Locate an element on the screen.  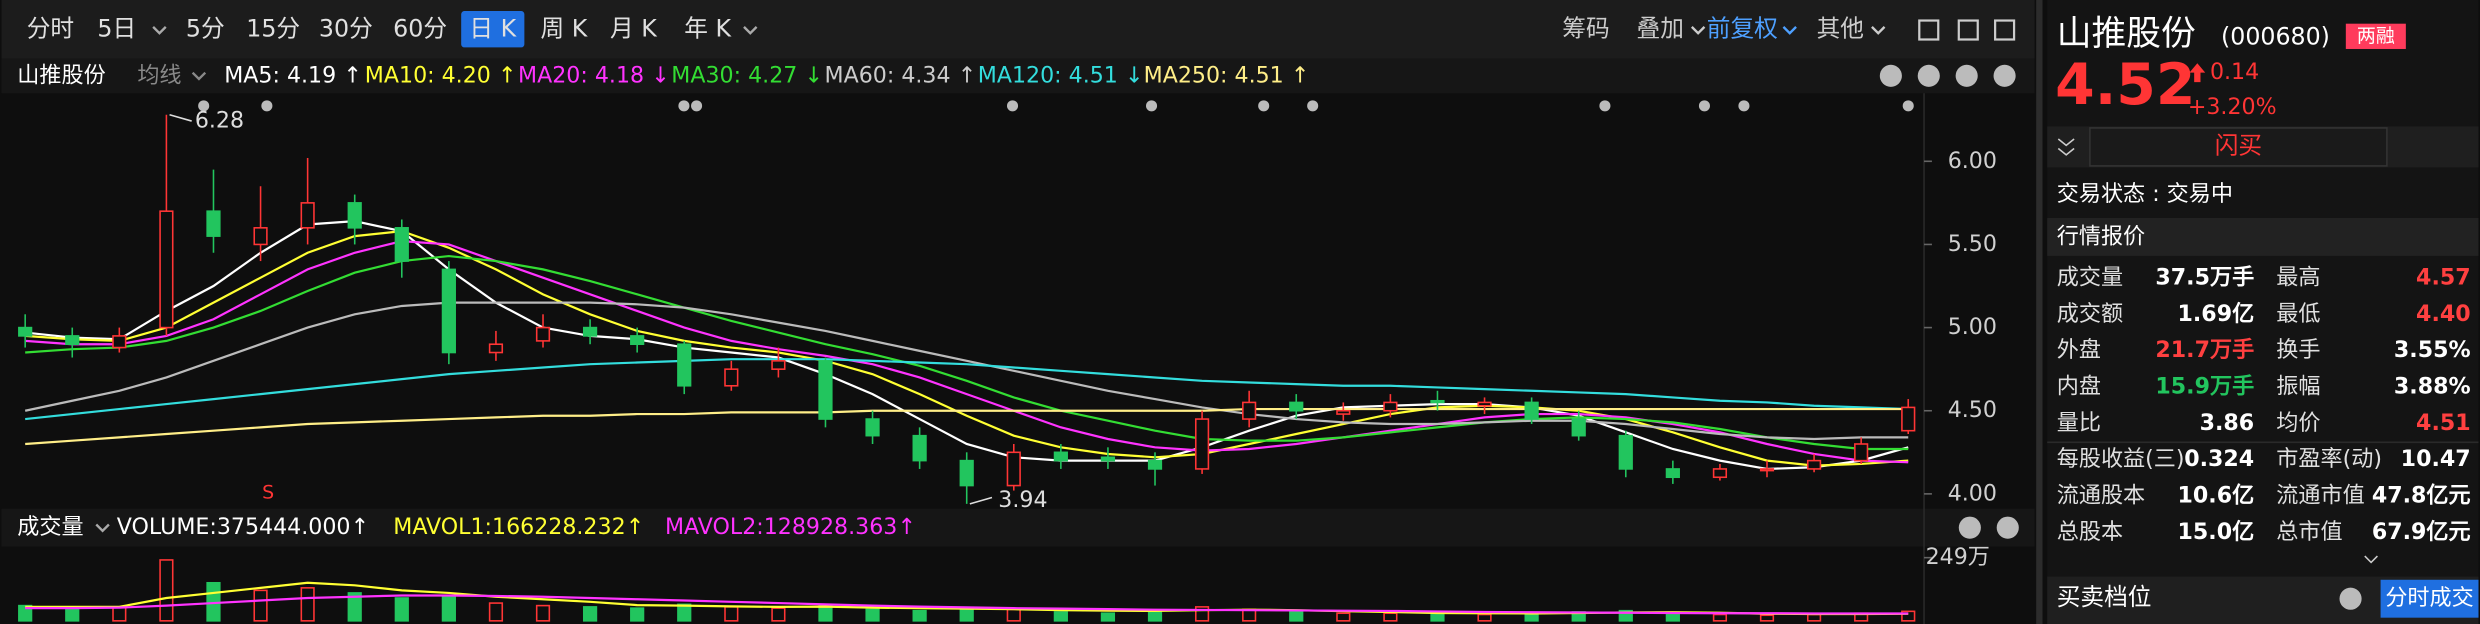
trade-status: 交易状态 : 交易中 is located at coordinates (2145, 194).